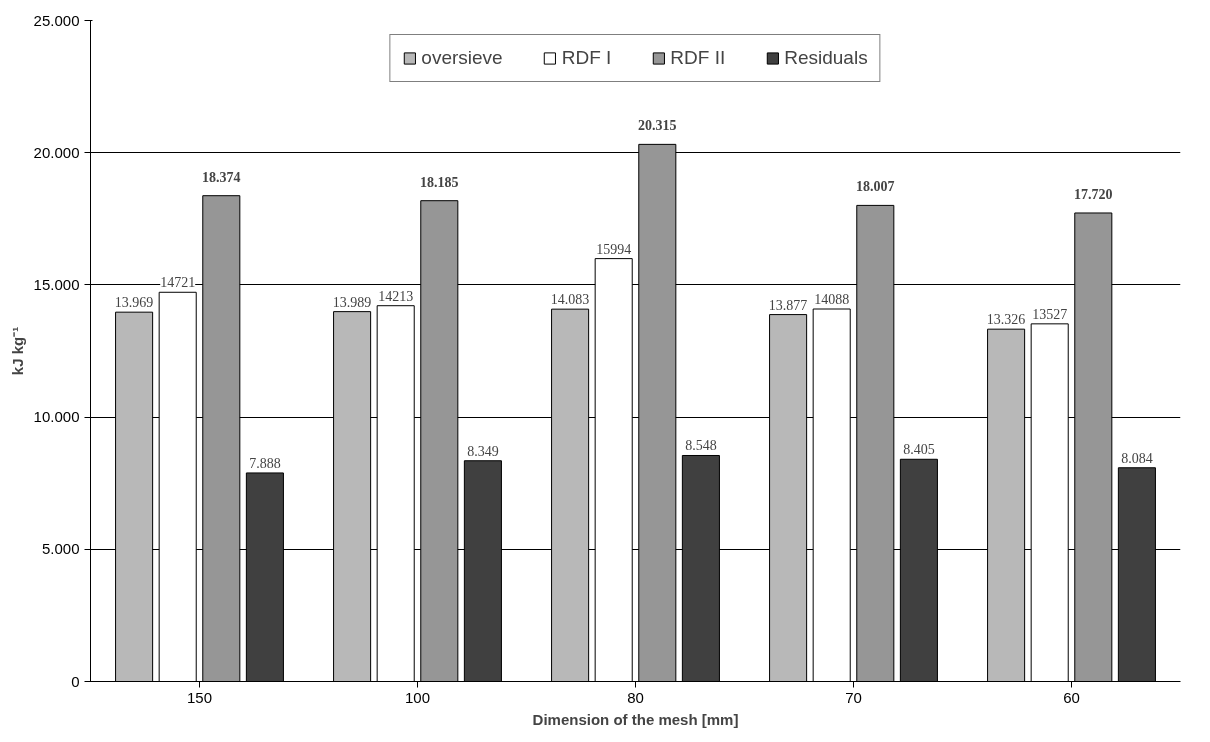 The image size is (1210, 742). I want to click on data-label: 17.720, so click(1093, 194).